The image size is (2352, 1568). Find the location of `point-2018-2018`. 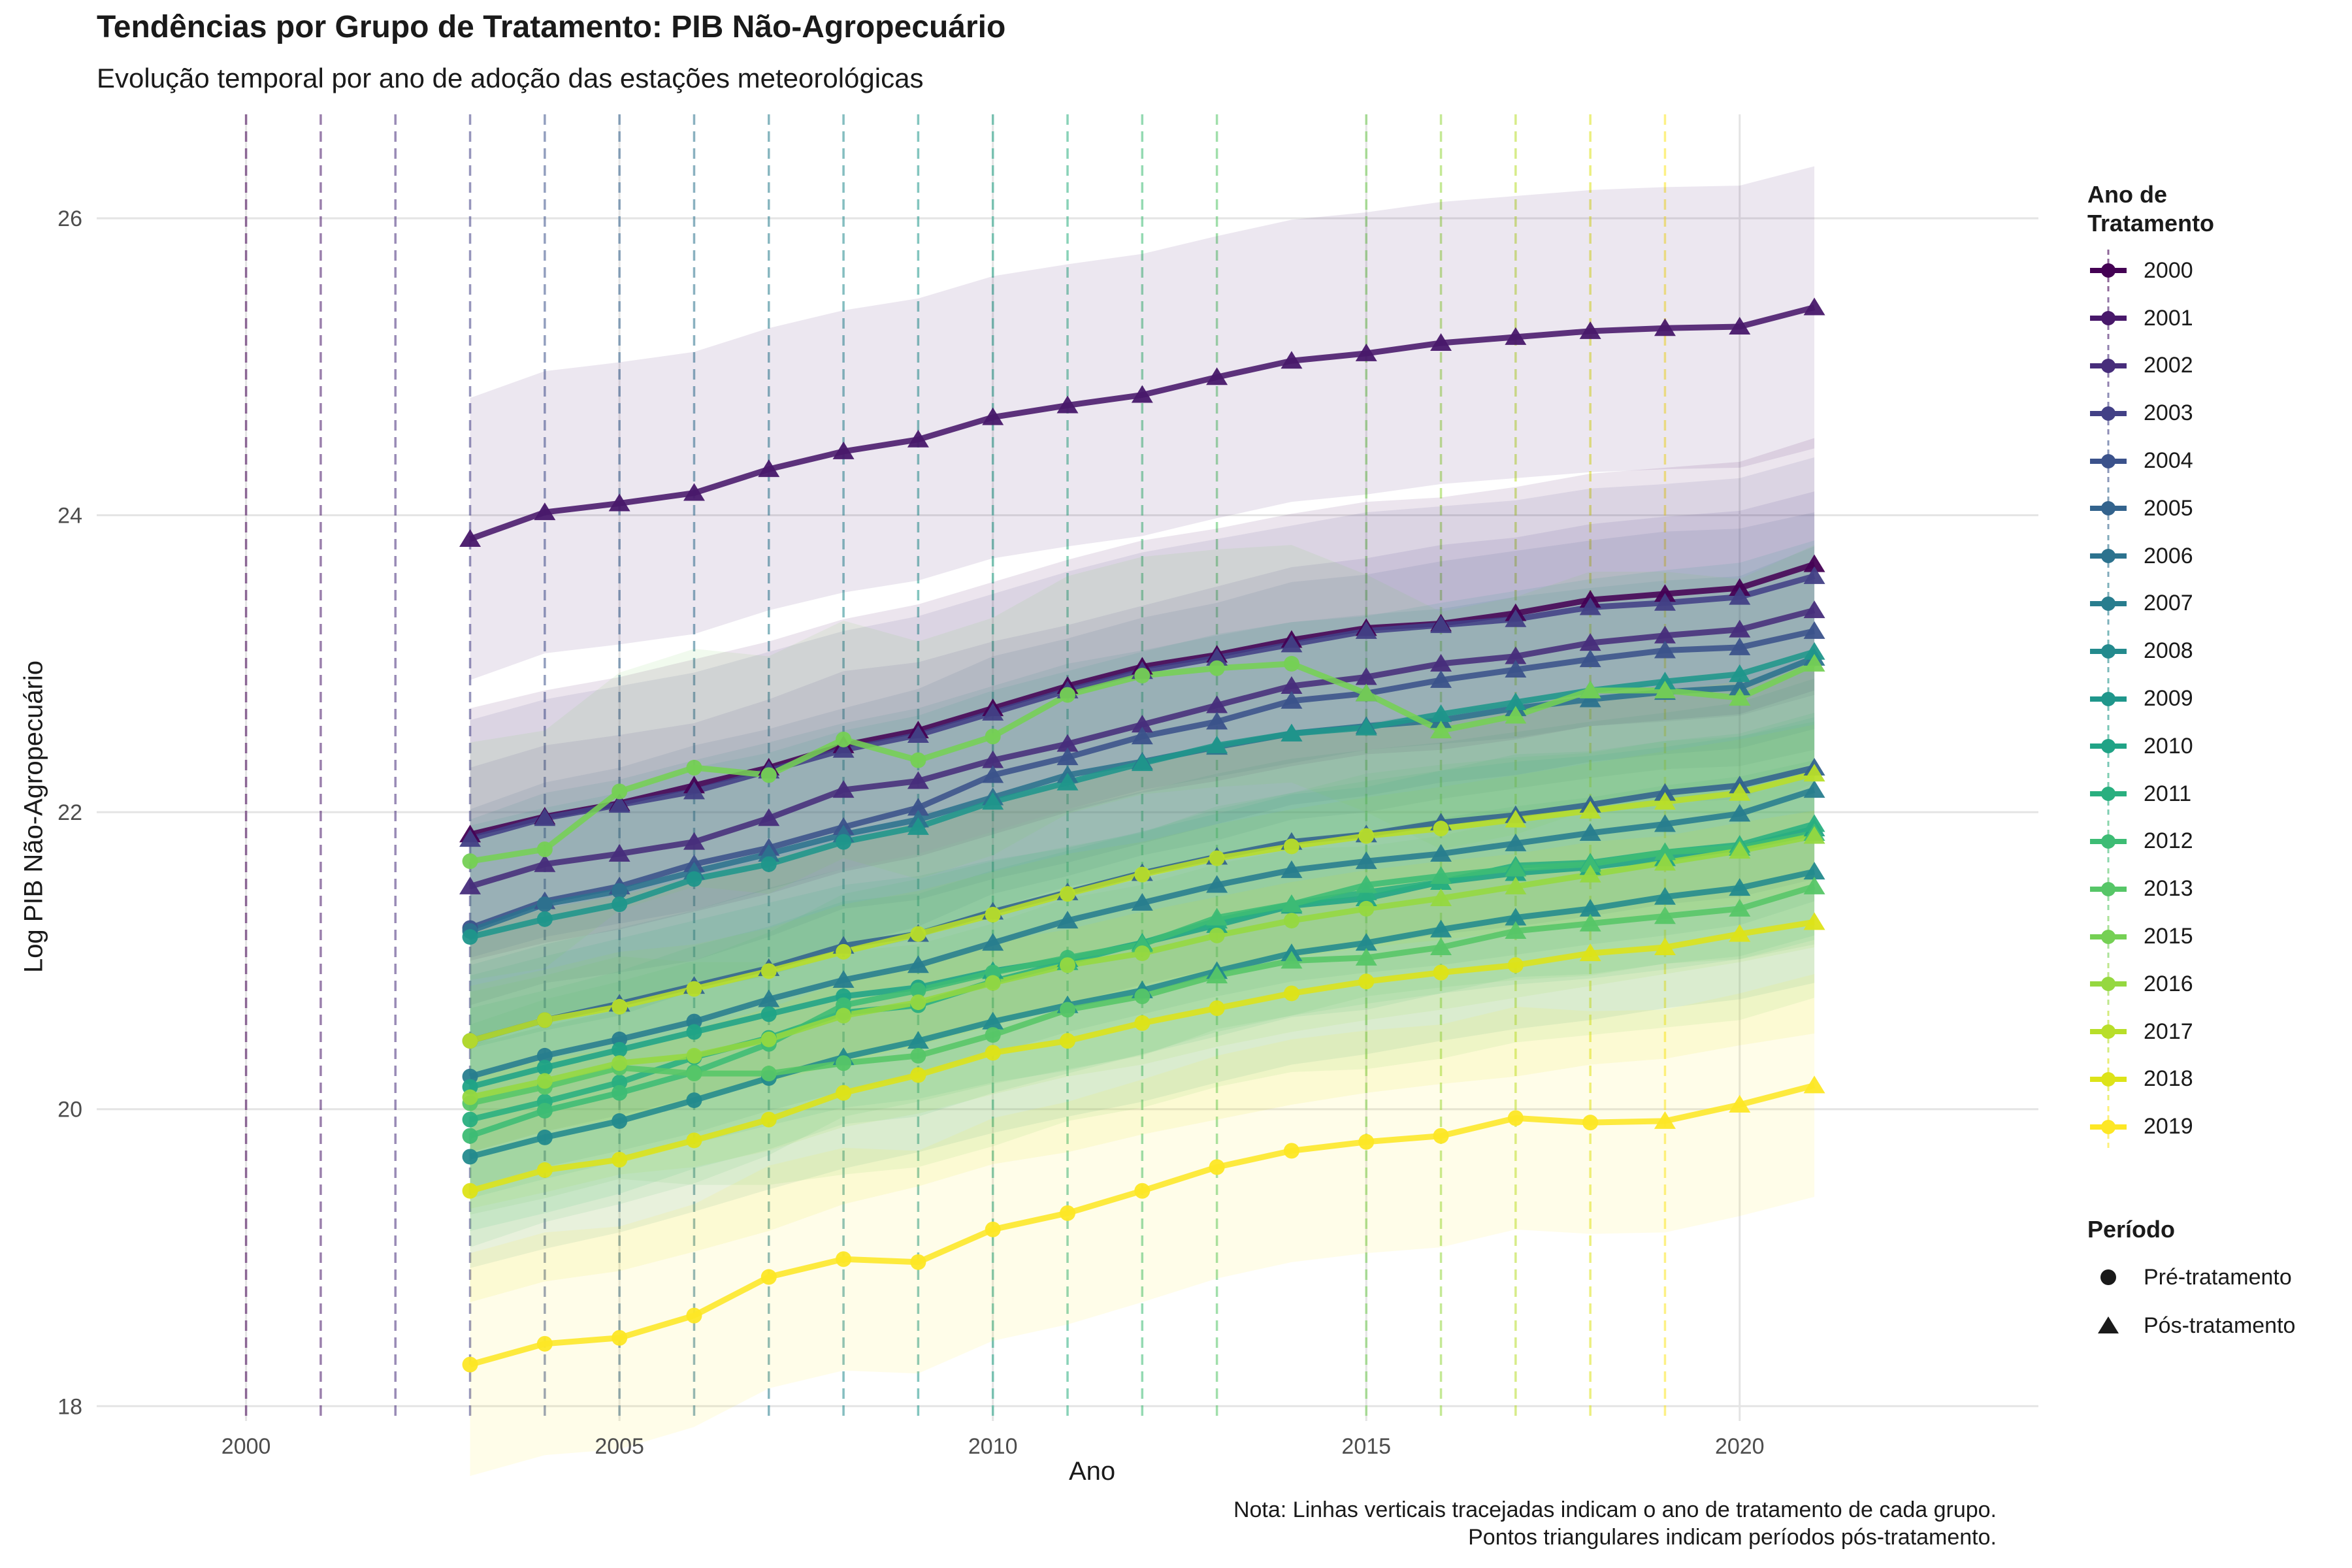

point-2018-2018 is located at coordinates (1590, 952).